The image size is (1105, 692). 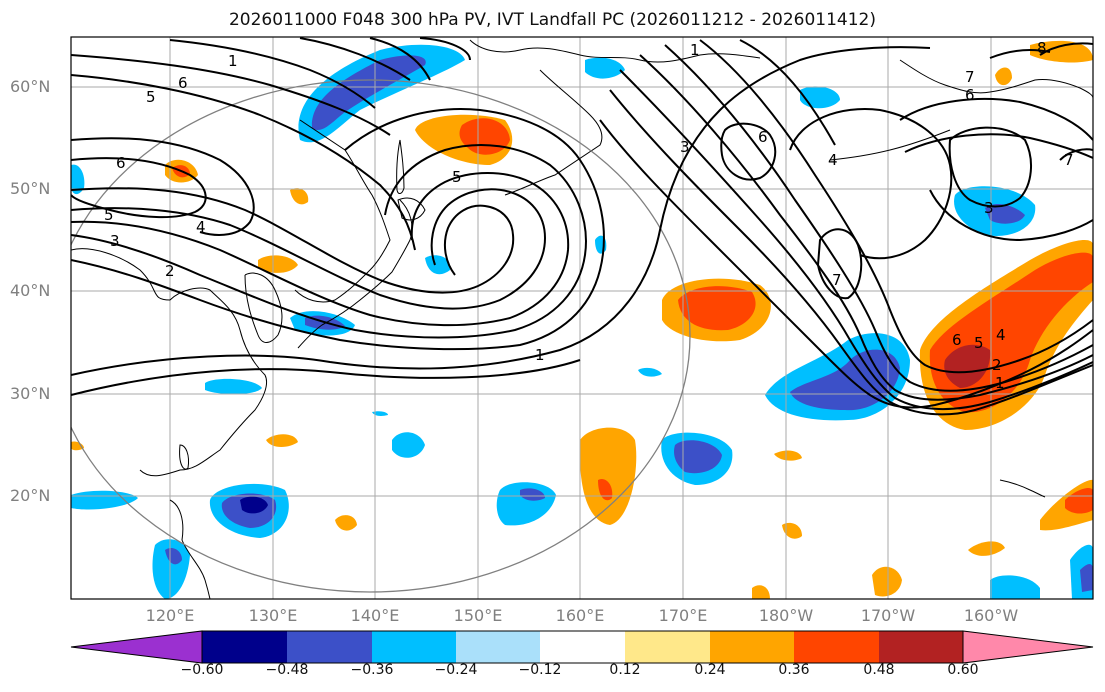 What do you see at coordinates (710, 670) in the screenshot?
I see `colorbar-tick: 0.24` at bounding box center [710, 670].